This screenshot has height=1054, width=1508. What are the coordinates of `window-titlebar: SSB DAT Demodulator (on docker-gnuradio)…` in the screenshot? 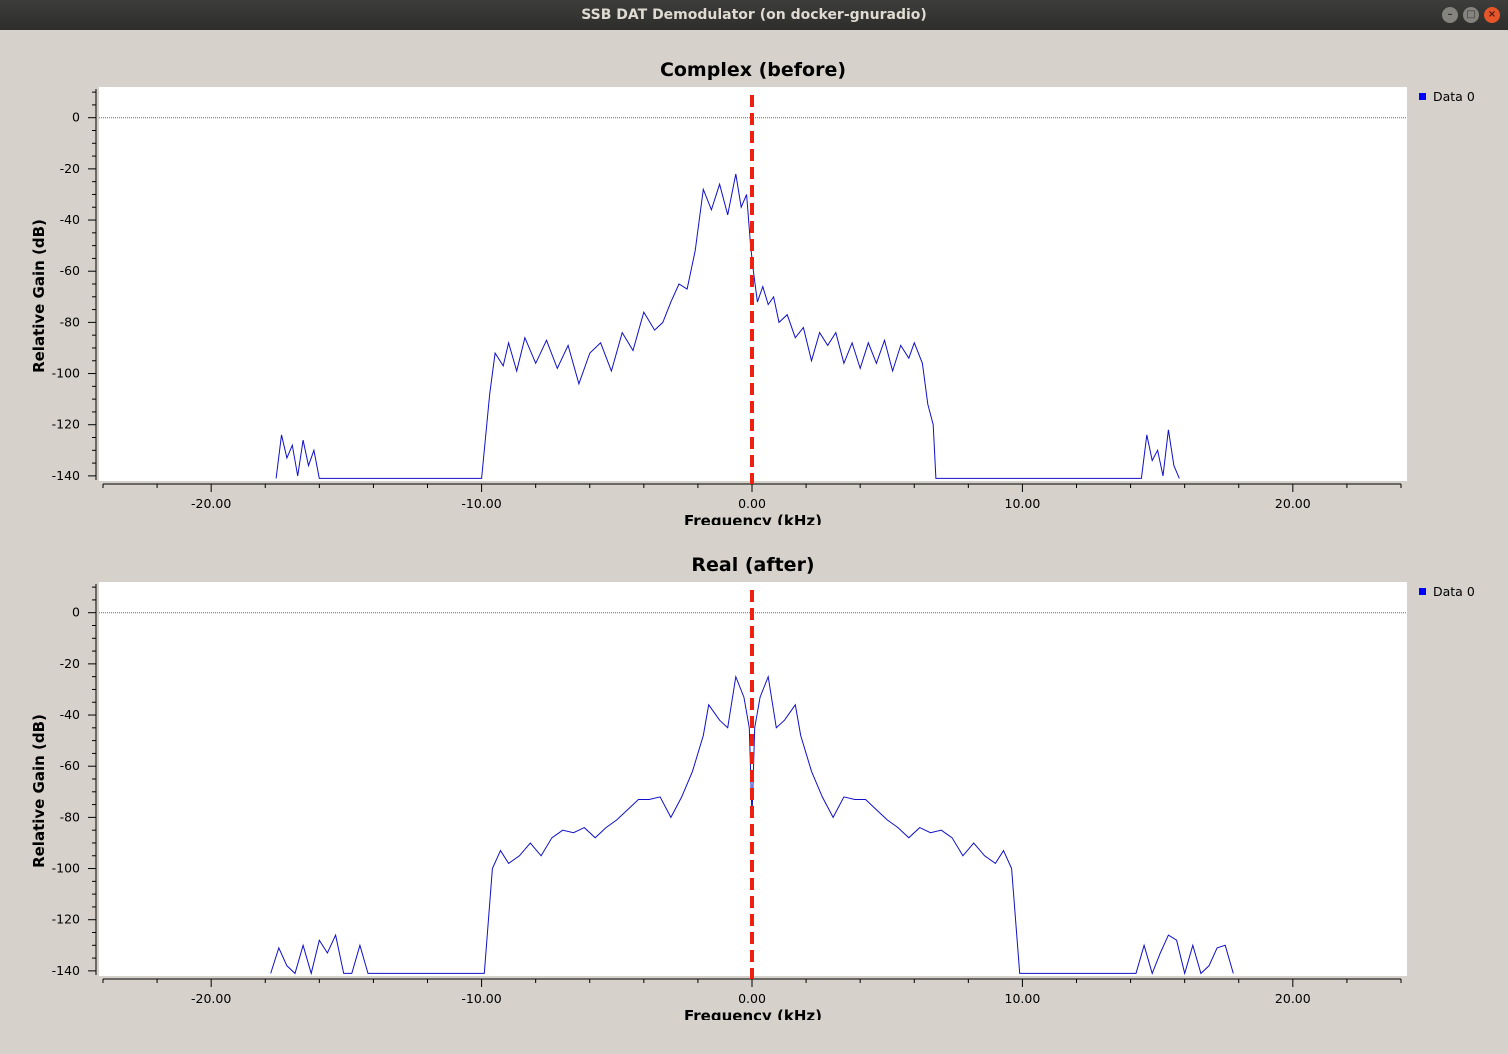 It's located at (754, 15).